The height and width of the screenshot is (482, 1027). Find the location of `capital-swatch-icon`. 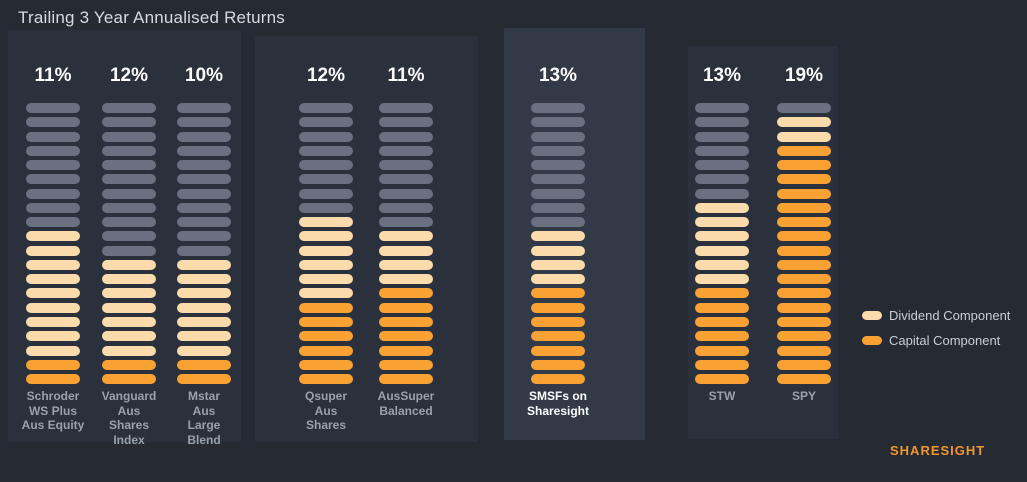

capital-swatch-icon is located at coordinates (872, 340).